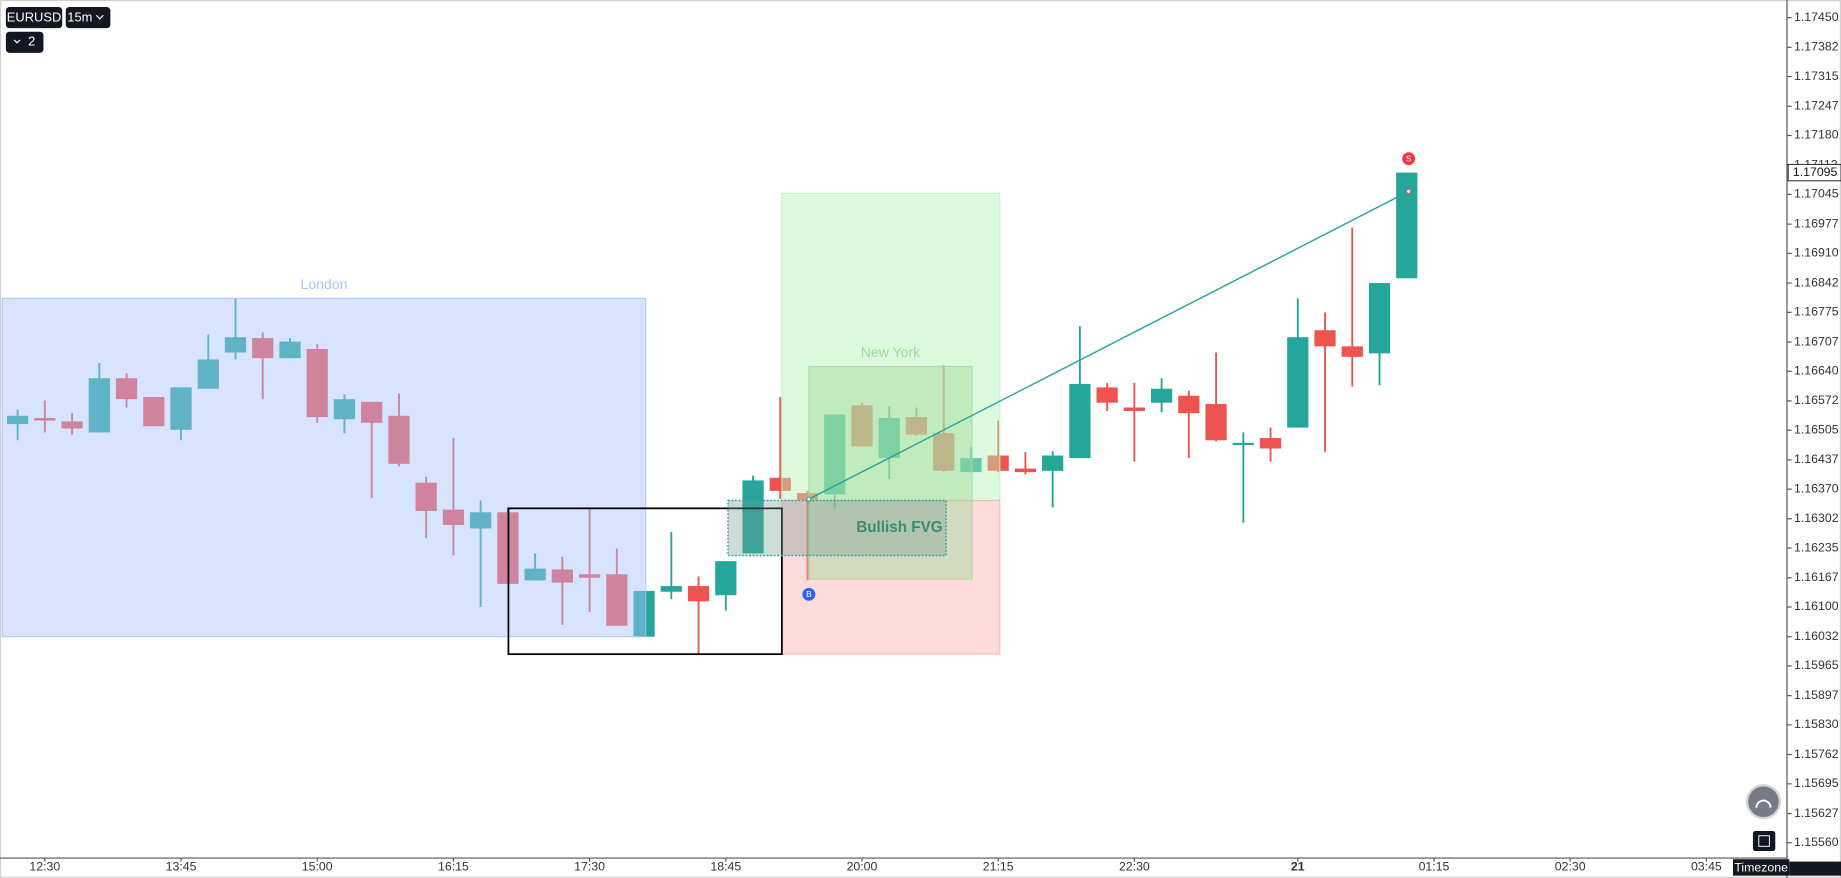 The image size is (1841, 878). I want to click on y-tick-label: 1.16370, so click(1816, 488).